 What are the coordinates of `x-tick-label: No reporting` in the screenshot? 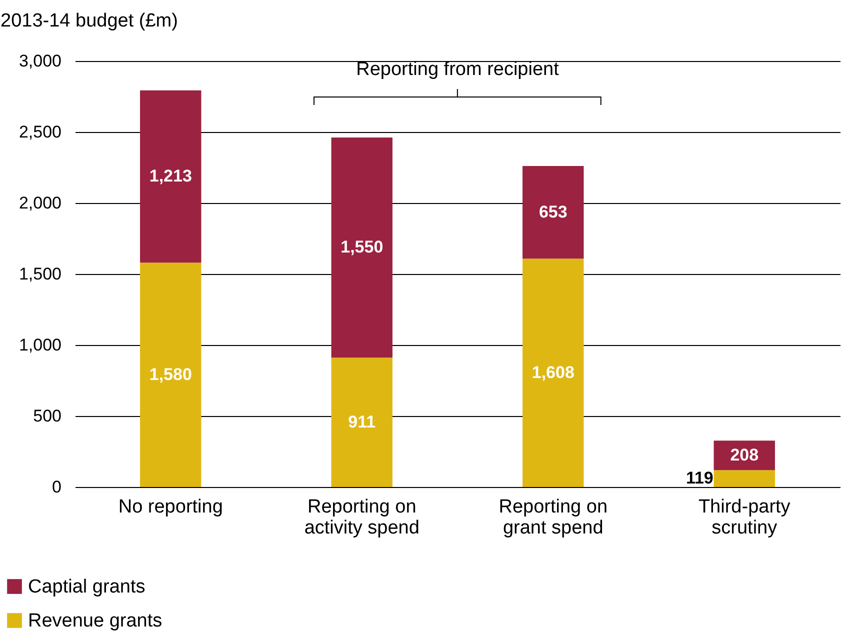 It's located at (170, 507).